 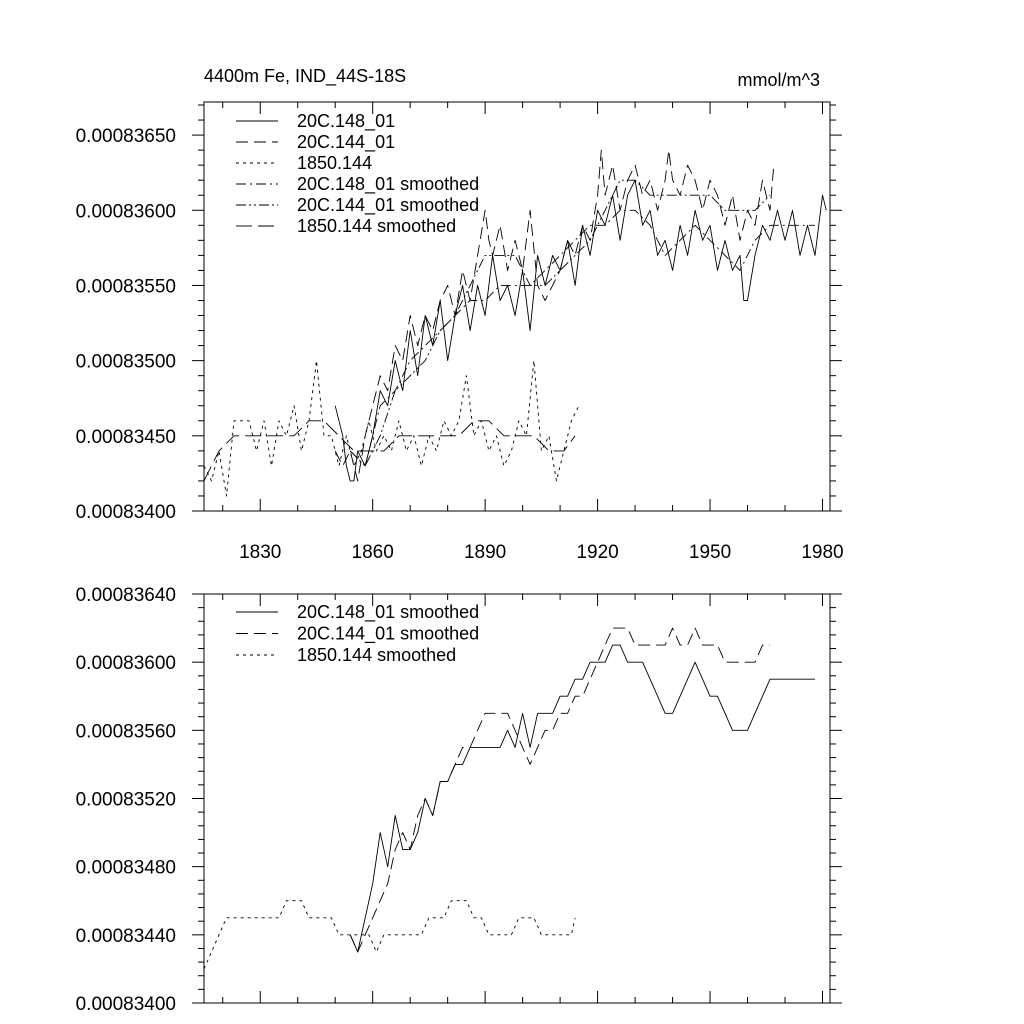 I want to click on y-tick-label: 0.00083520, so click(x=126, y=800).